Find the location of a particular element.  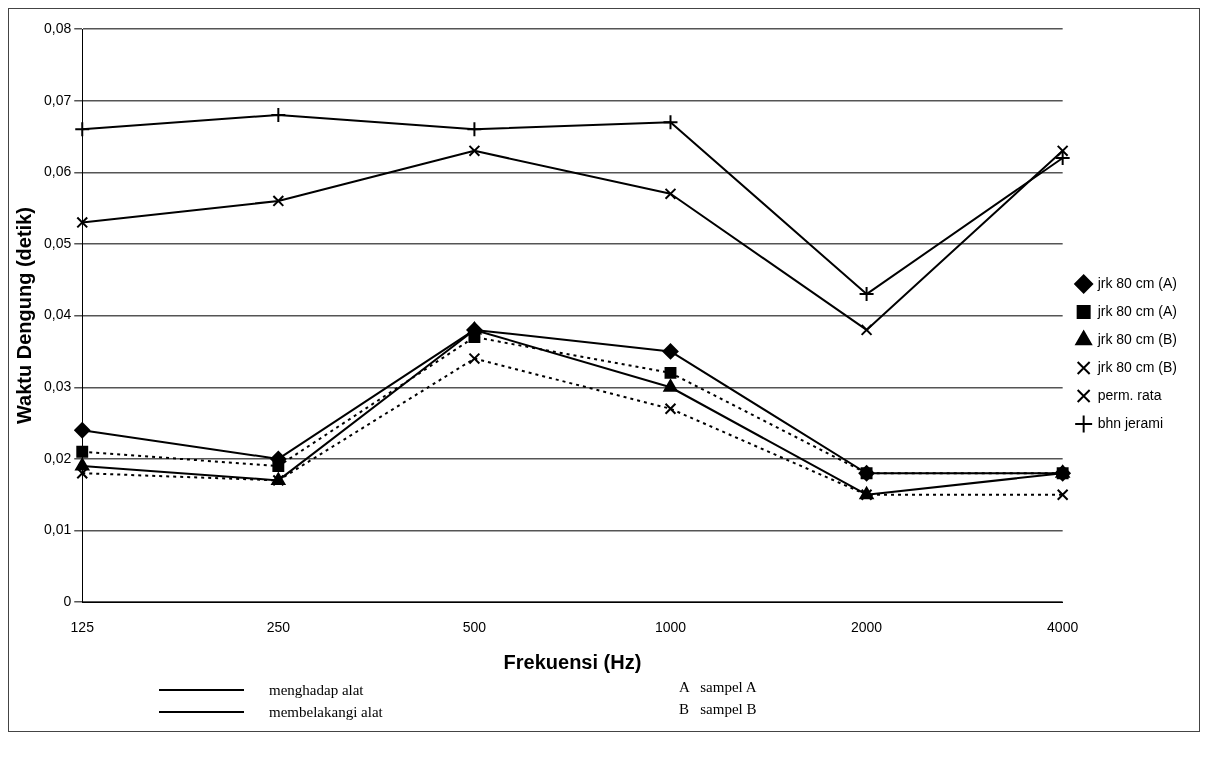

x-tick-label: 500 is located at coordinates (474, 627).